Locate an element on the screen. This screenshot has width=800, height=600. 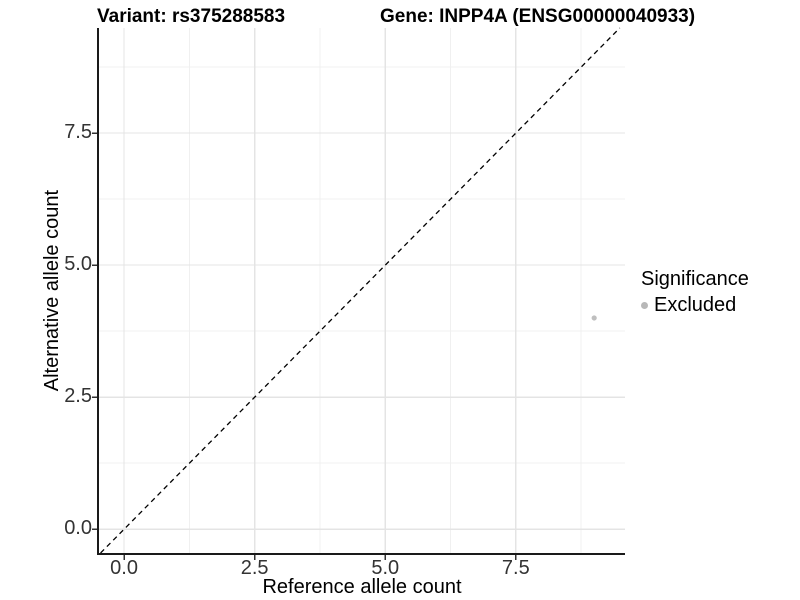
x-tick-label: 0.0 is located at coordinates (124, 568).